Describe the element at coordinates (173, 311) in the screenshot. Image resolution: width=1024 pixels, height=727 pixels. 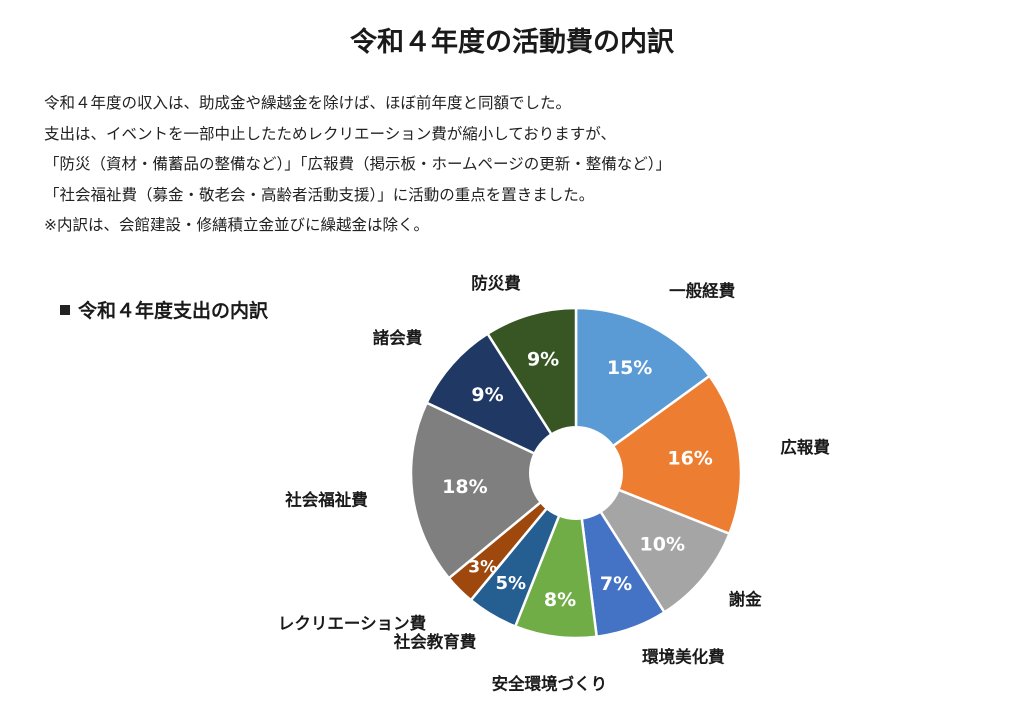
I see `chart-title: 令和４年度支出の内訳` at that location.